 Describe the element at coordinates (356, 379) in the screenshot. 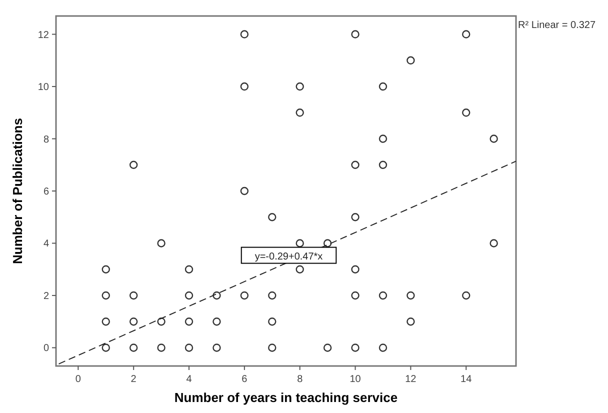

I see `x-tick-label: 10` at that location.